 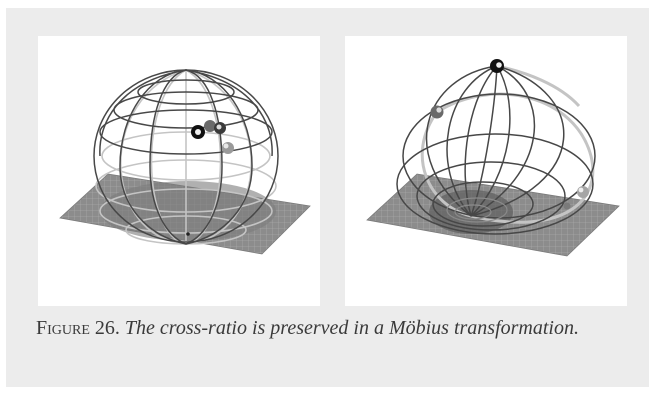 What do you see at coordinates (477, 210) in the screenshot?
I see `bundle-wires-mid` at bounding box center [477, 210].